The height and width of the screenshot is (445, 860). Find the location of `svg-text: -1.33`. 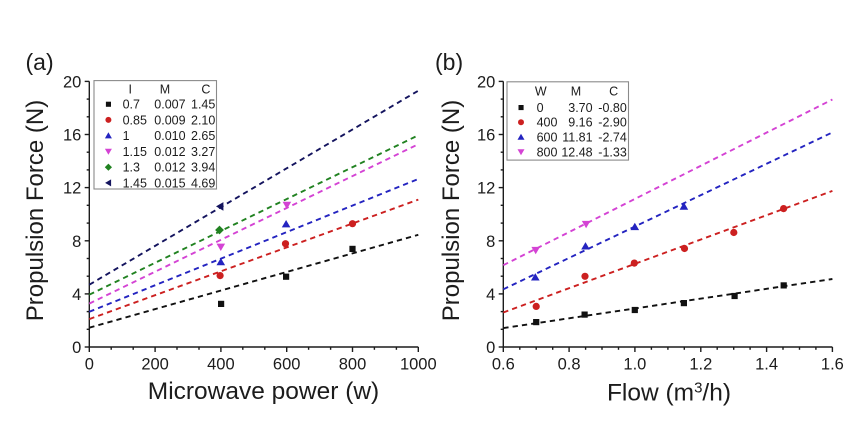

svg-text: -1.33 is located at coordinates (612, 152).